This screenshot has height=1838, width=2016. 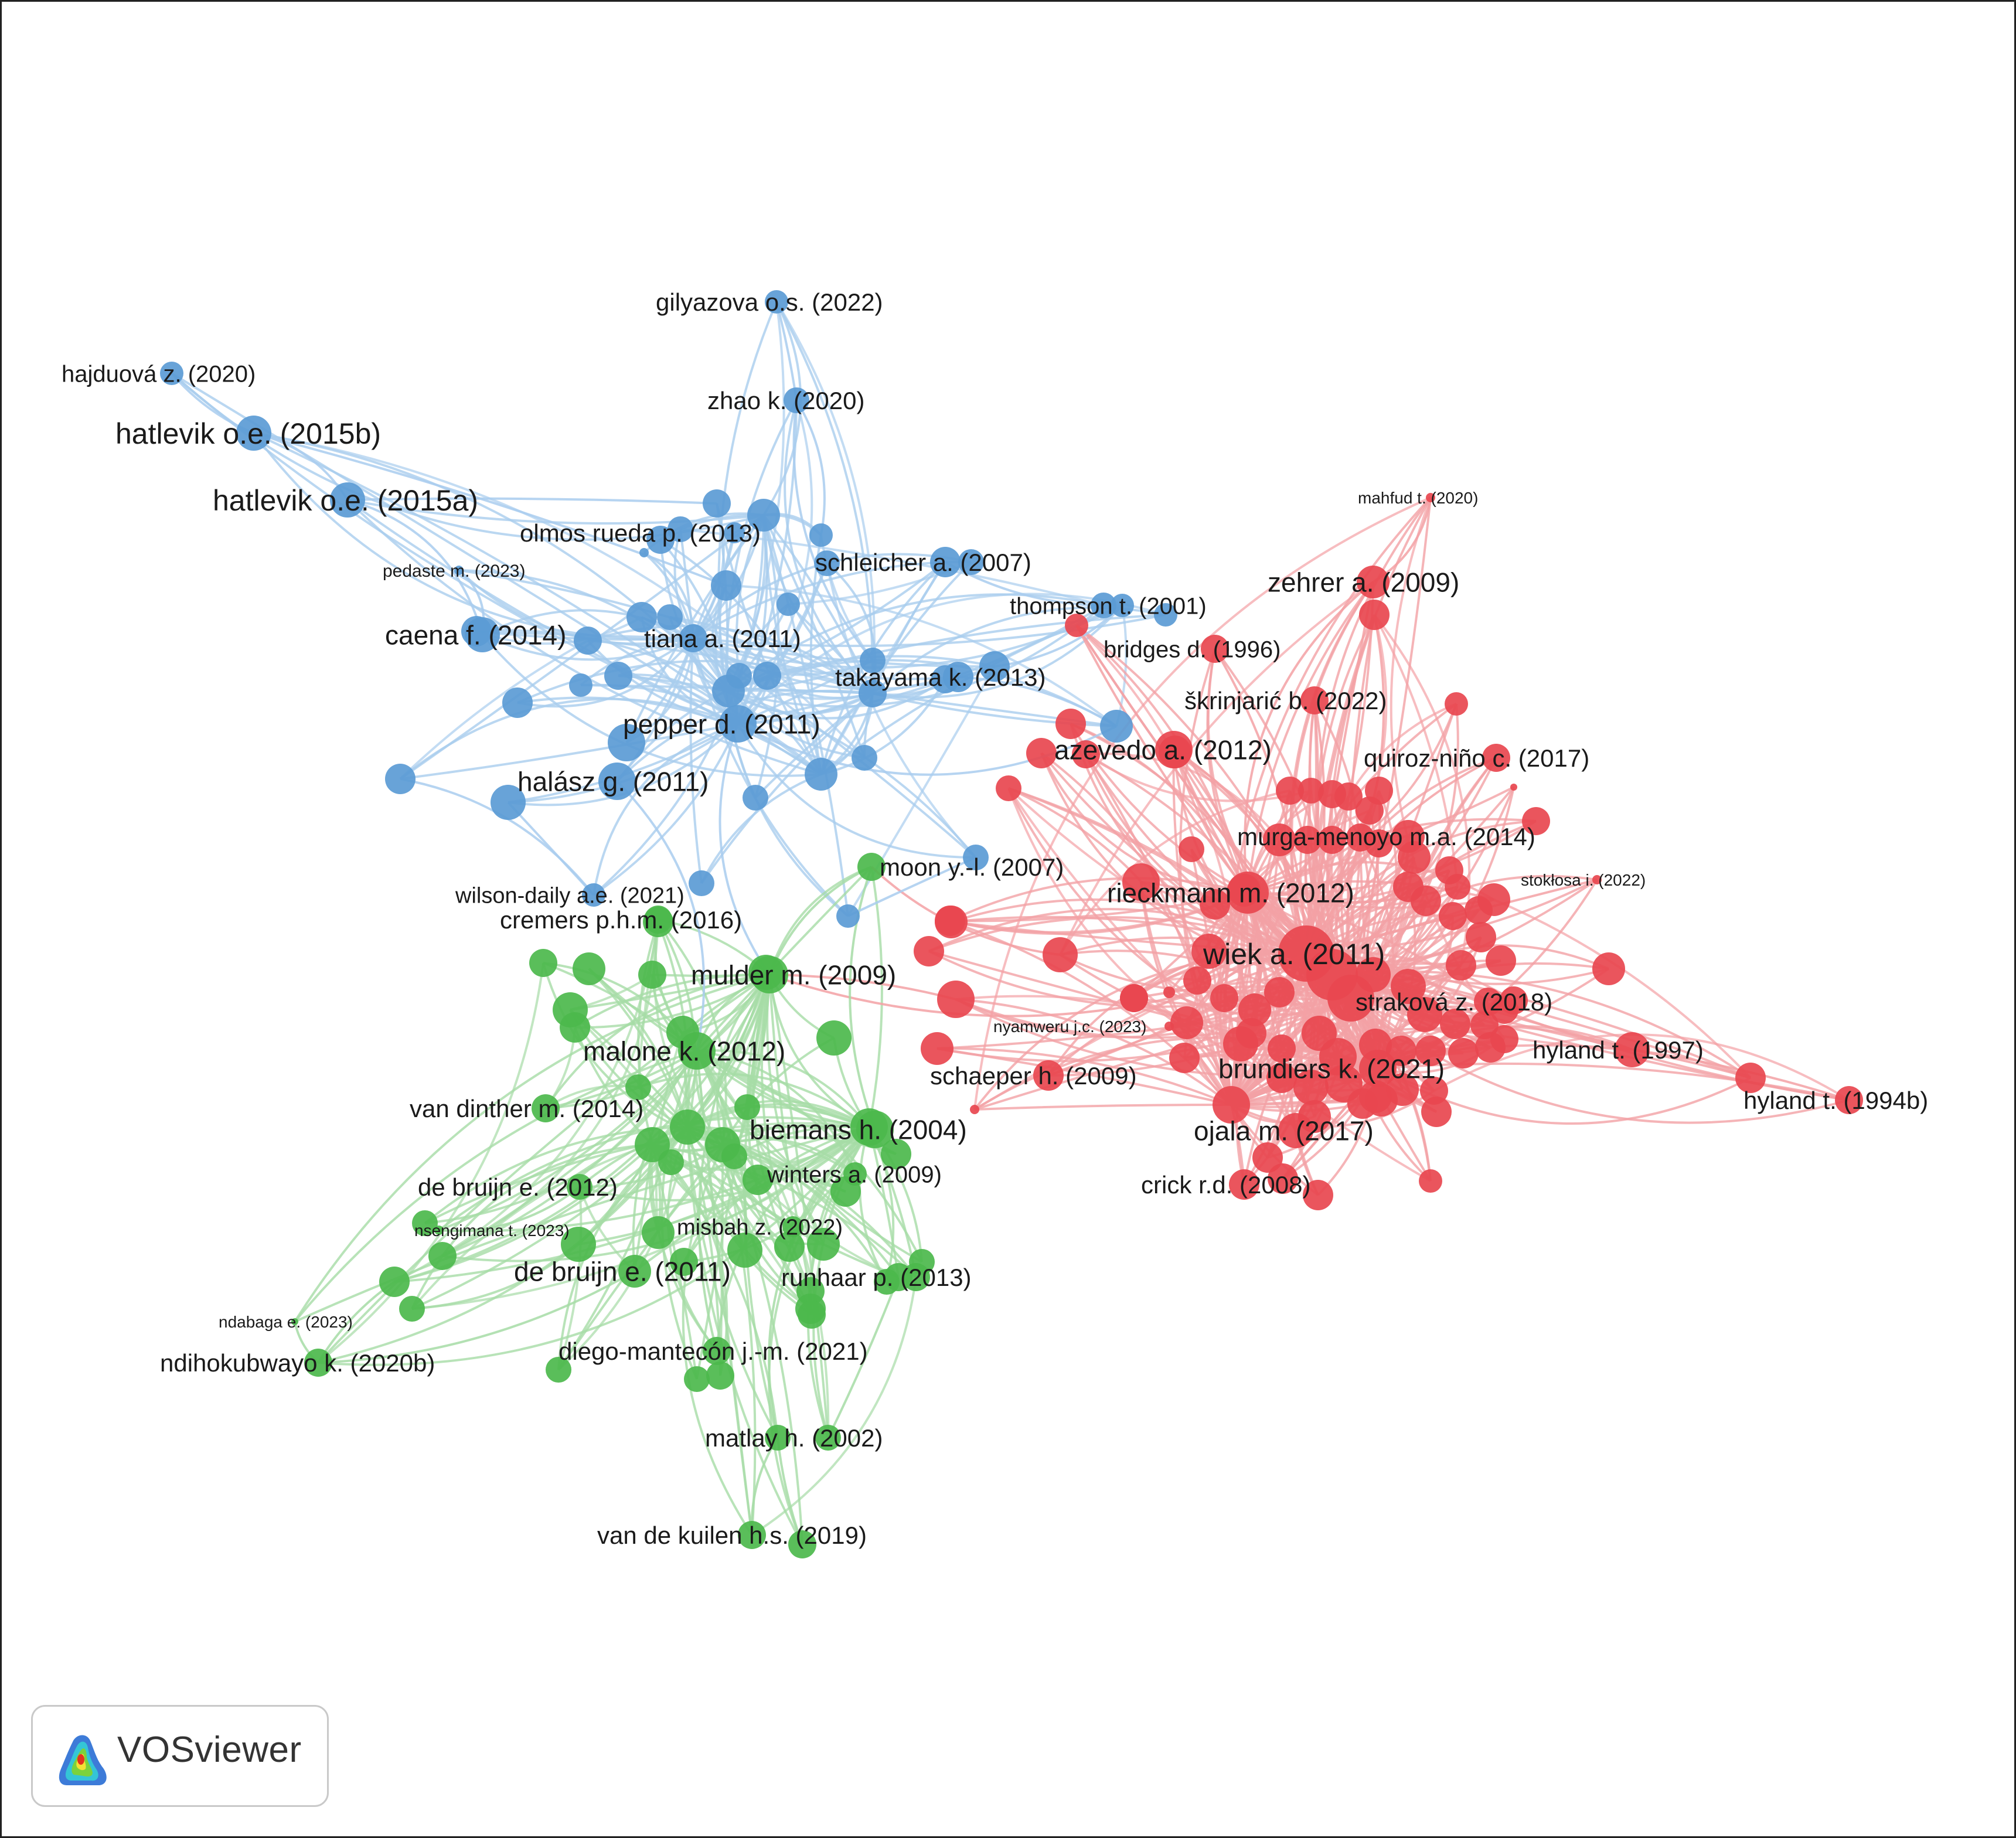 I want to click on node-label-schleicher: schleicher a. (2007), so click(x=923, y=562).